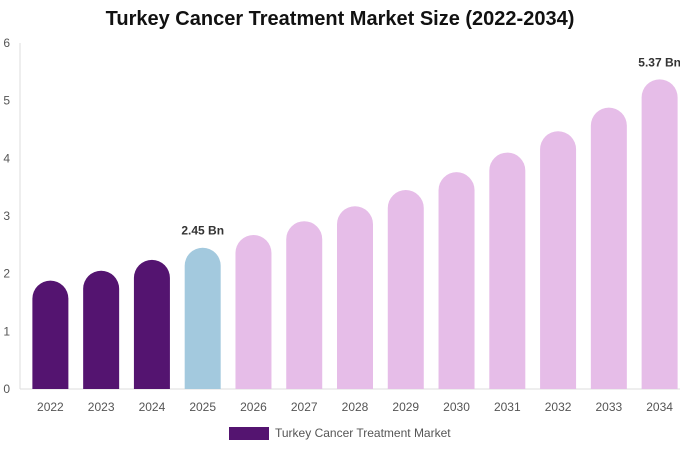 The image size is (680, 450). What do you see at coordinates (456, 407) in the screenshot?
I see `x-tick-label: 2030` at bounding box center [456, 407].